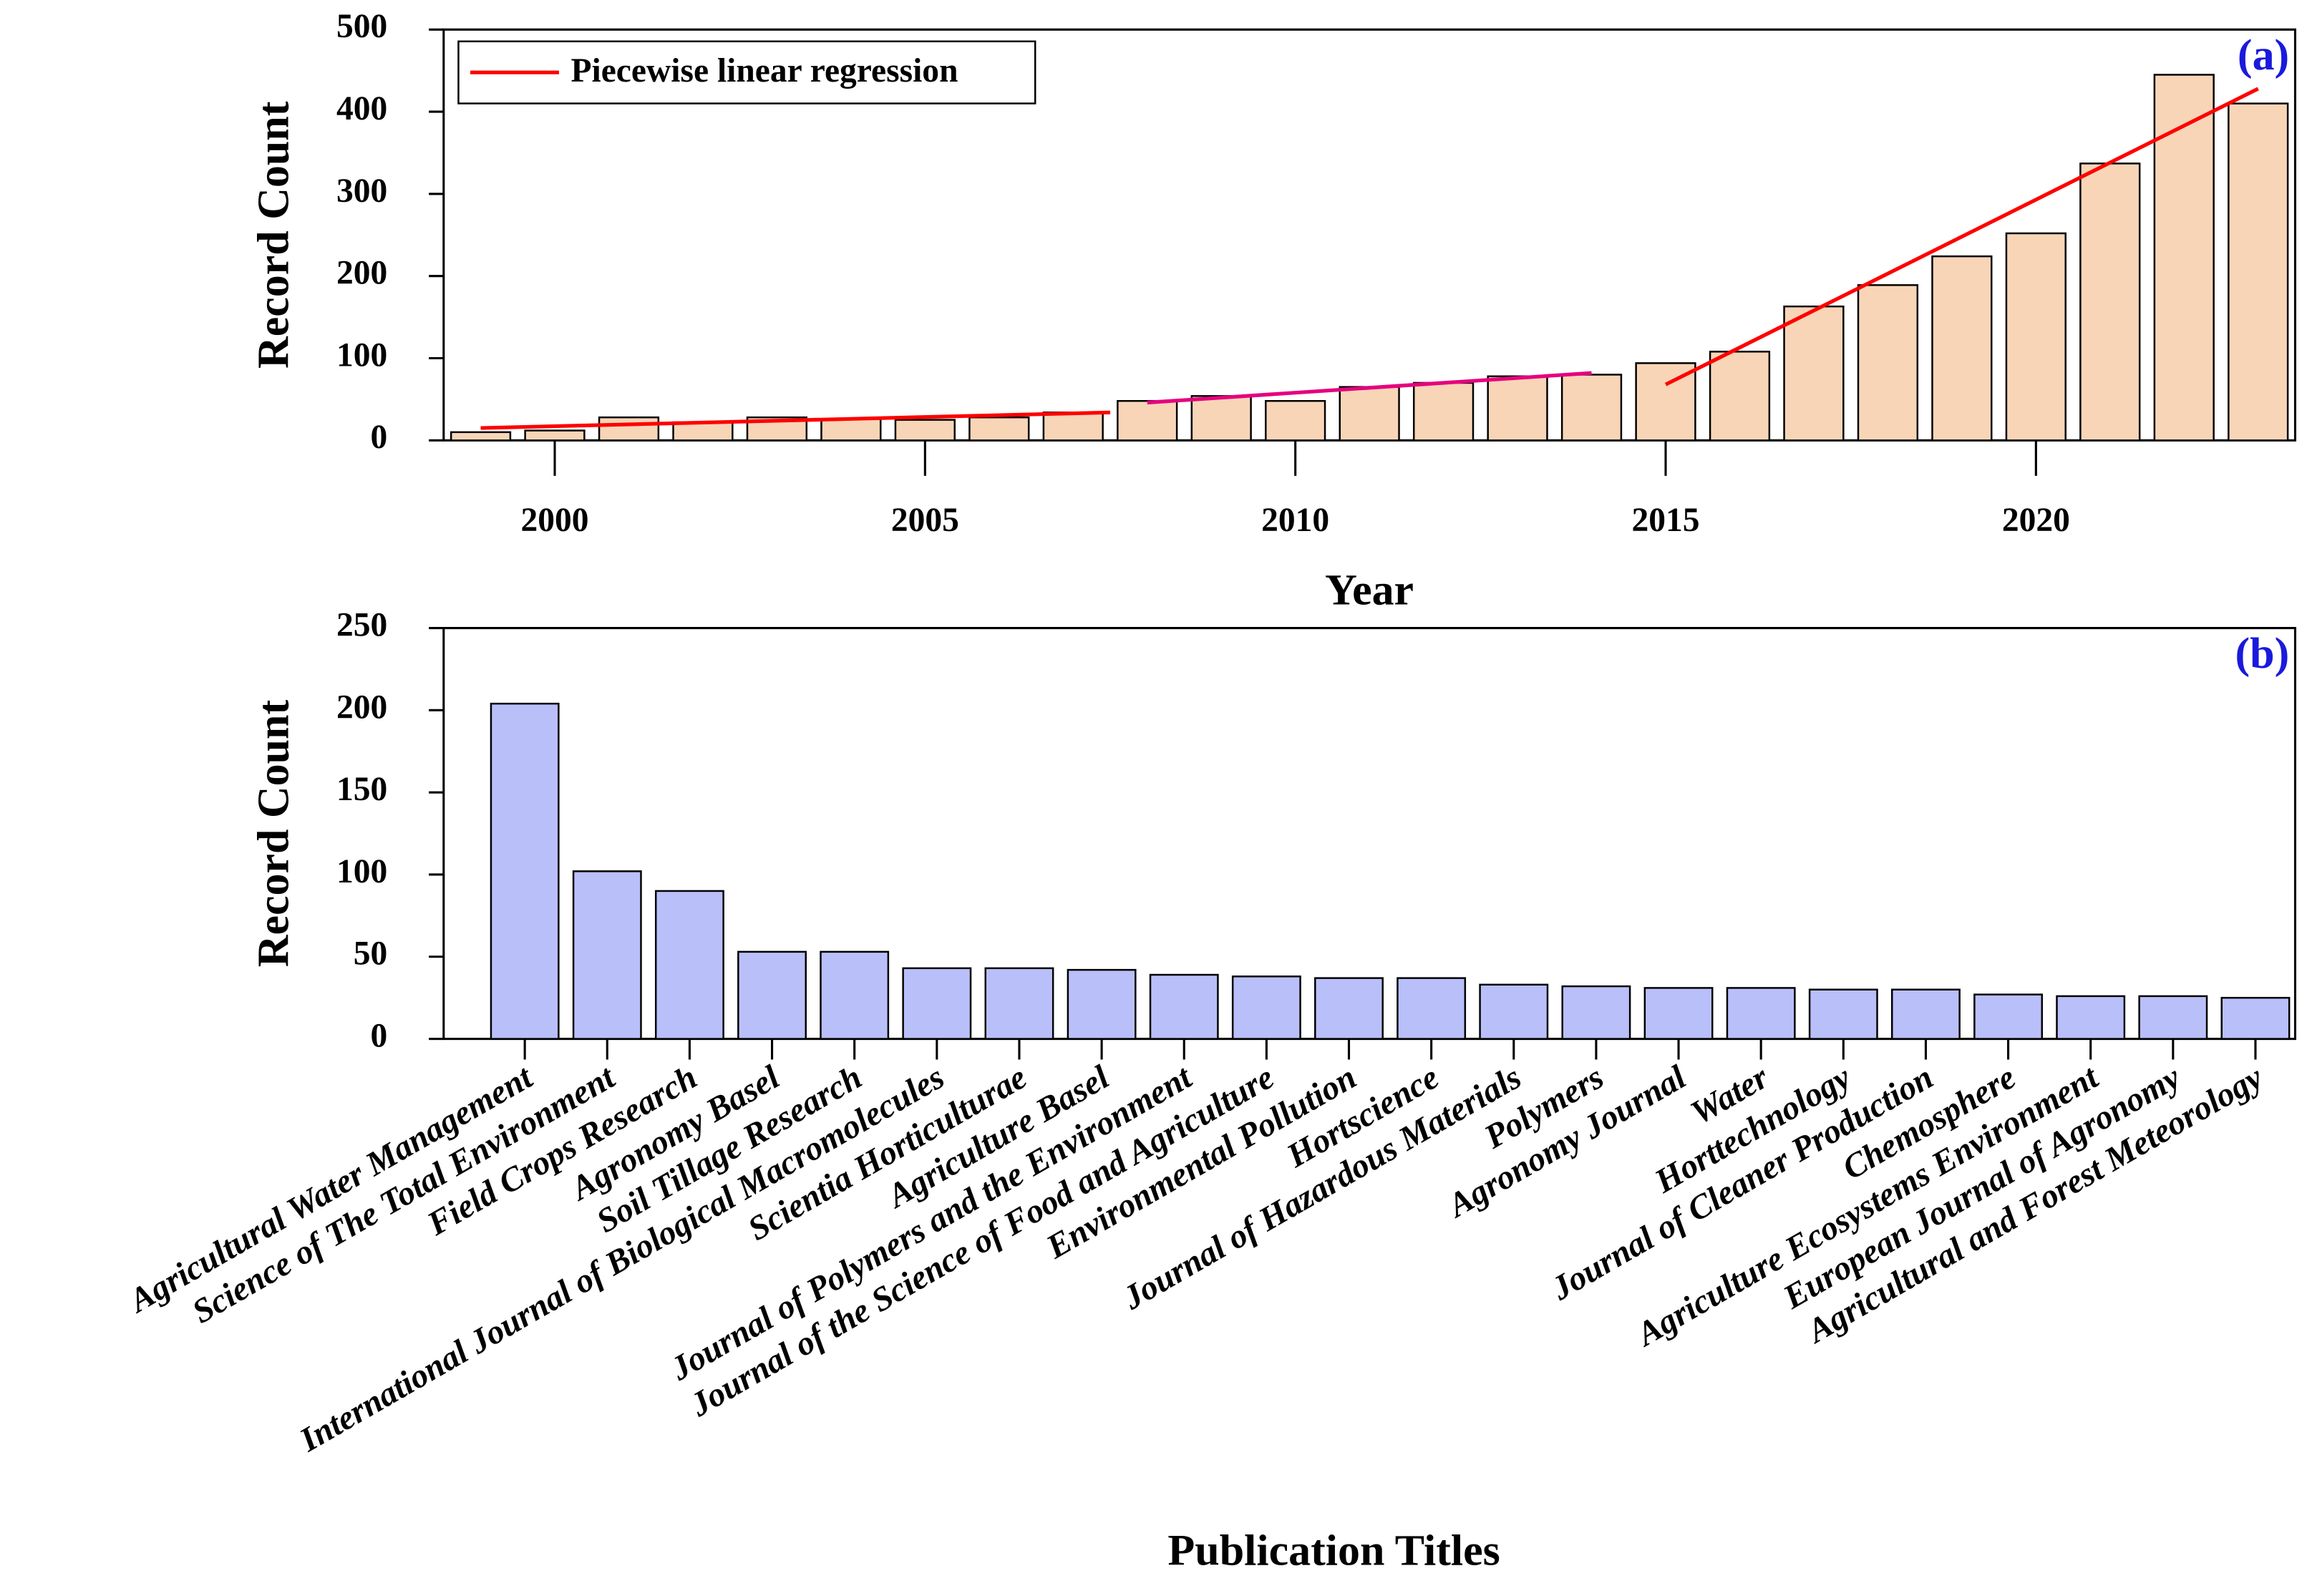  I want to click on x-tick-label: 2005, so click(925, 520).